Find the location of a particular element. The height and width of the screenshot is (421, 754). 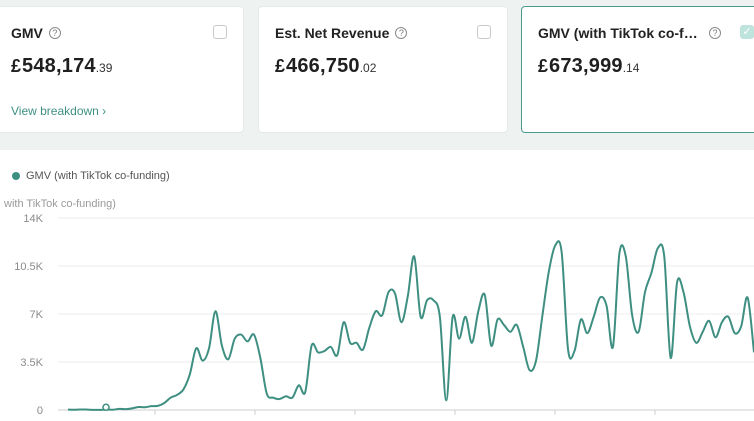

gmv-checkbox is located at coordinates (220, 32).